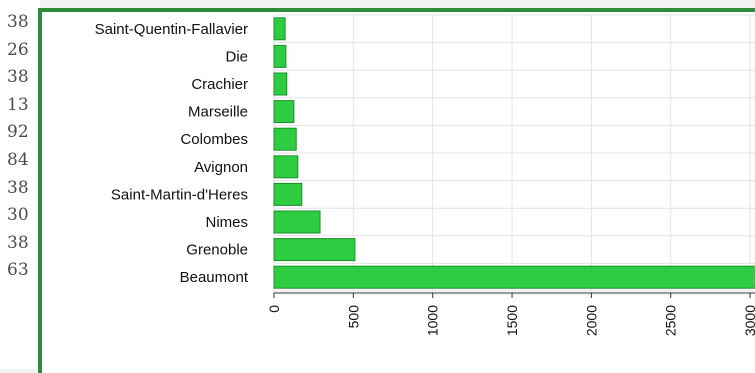 The width and height of the screenshot is (755, 373). Describe the element at coordinates (219, 84) in the screenshot. I see `category-label: Crachier` at that location.